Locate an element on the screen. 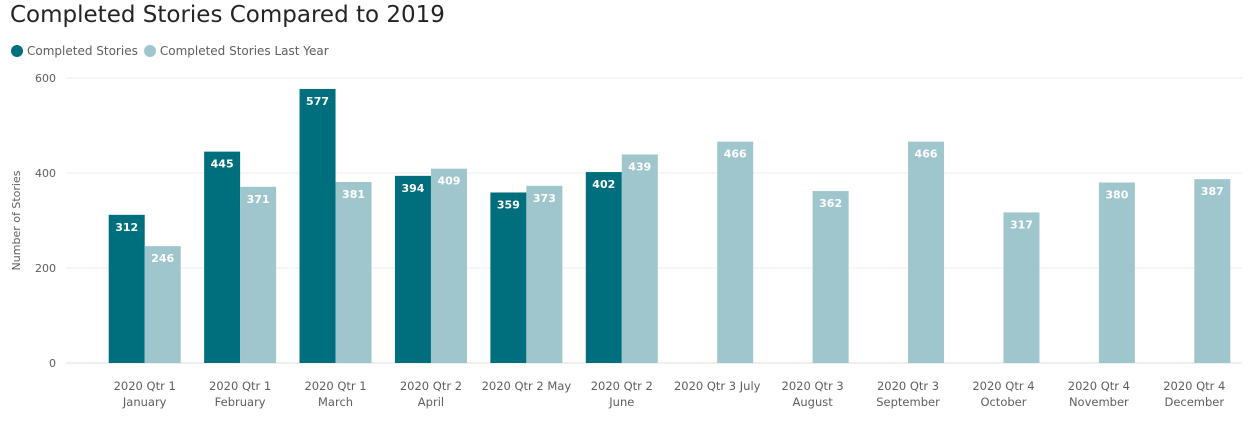 The height and width of the screenshot is (424, 1253). x-tick-label-10-line-0: 2020 Qtr 4 is located at coordinates (1099, 386).